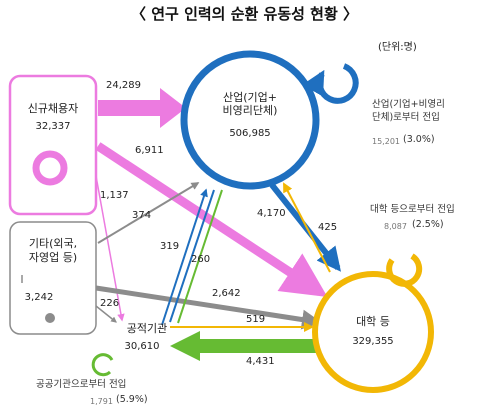 This screenshot has height=411, width=489. I want to click on industry-loop-label-line2: 단체)로부터 전입, so click(406, 117).